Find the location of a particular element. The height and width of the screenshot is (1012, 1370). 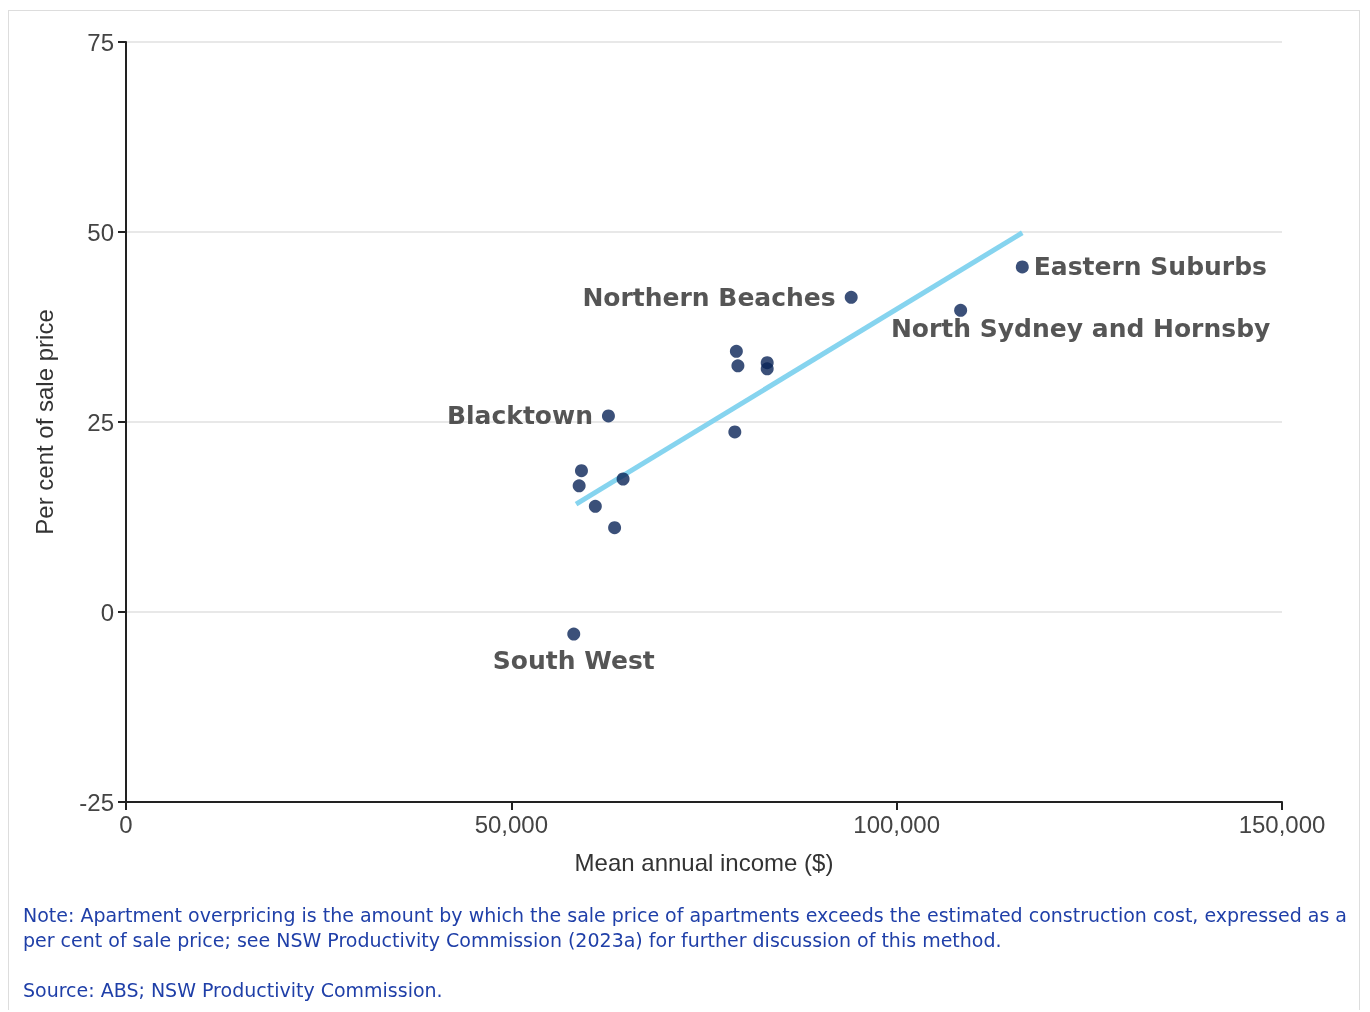

annotation: Eastern Suburbs is located at coordinates (1150, 267).